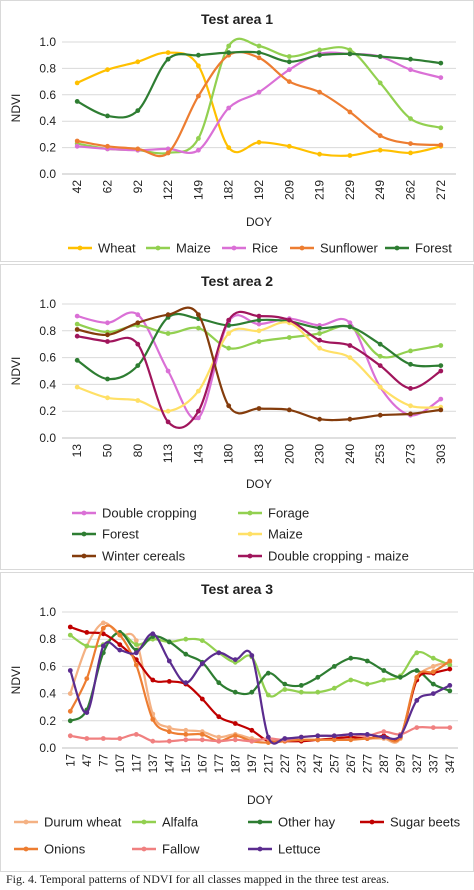 The width and height of the screenshot is (474, 890). Describe the element at coordinates (154, 763) in the screenshot. I see `x-tick-label: 137` at that location.